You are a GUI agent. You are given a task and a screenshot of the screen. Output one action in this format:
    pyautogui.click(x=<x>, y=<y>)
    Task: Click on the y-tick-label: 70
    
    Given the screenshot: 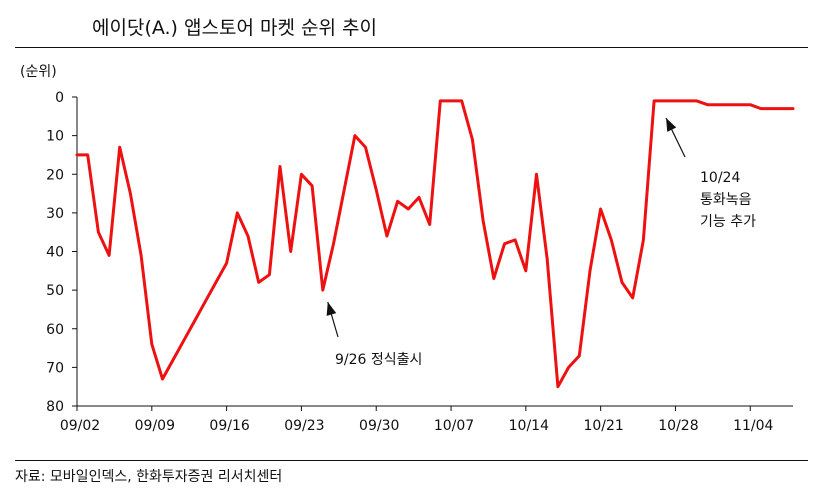 What is the action you would take?
    pyautogui.click(x=55, y=368)
    